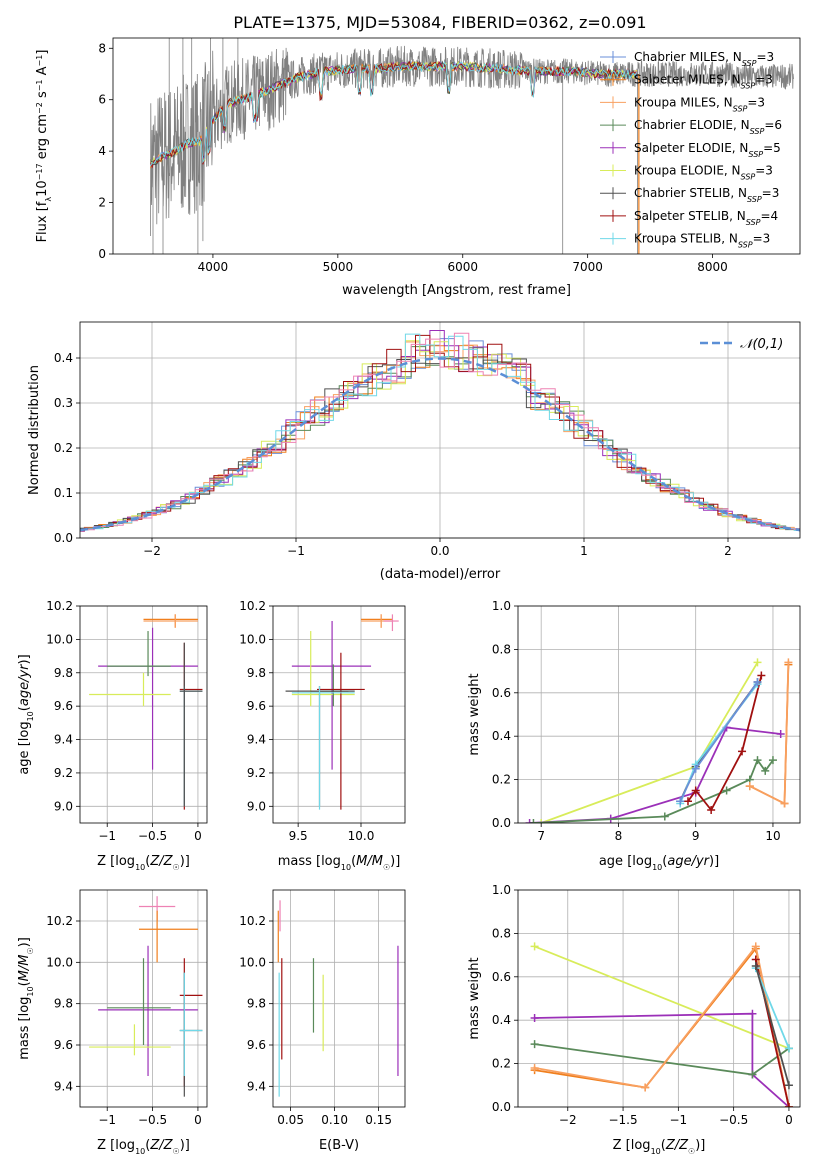 This screenshot has width=819, height=1170. What do you see at coordinates (378, 1120) in the screenshot?
I see `x-tick-label: 0.15` at bounding box center [378, 1120].